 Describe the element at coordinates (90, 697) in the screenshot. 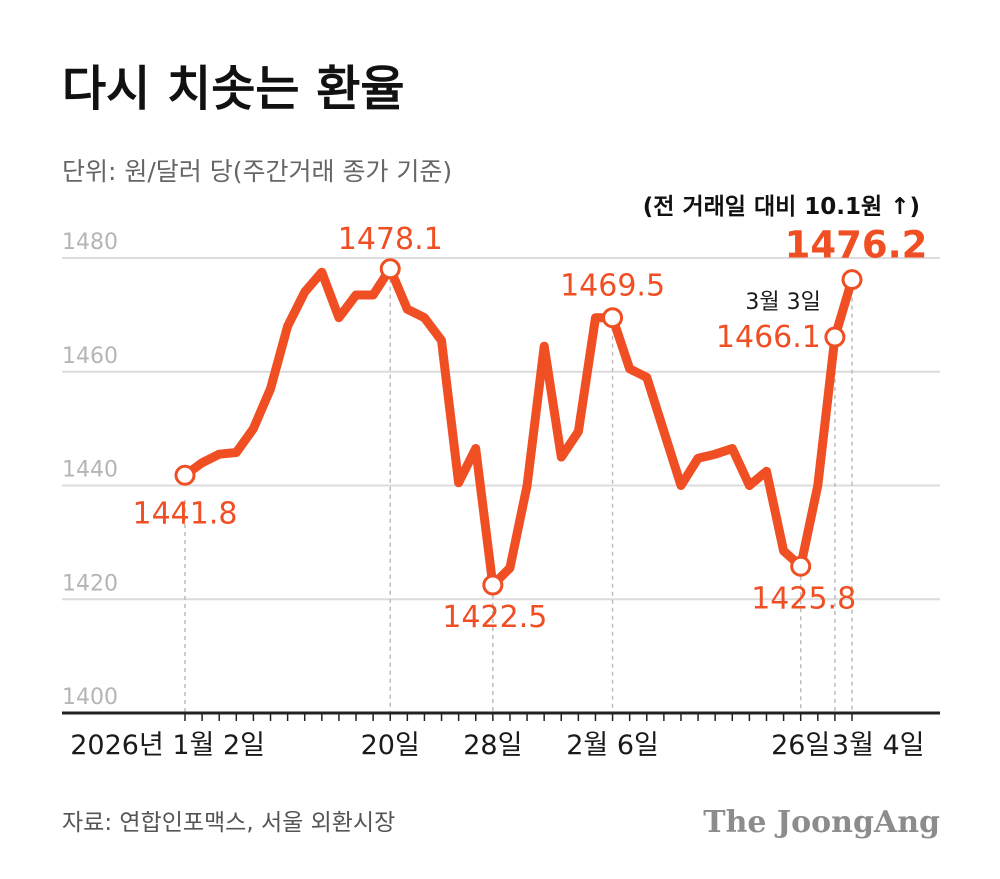

I see `y-tick-label: 1400` at that location.